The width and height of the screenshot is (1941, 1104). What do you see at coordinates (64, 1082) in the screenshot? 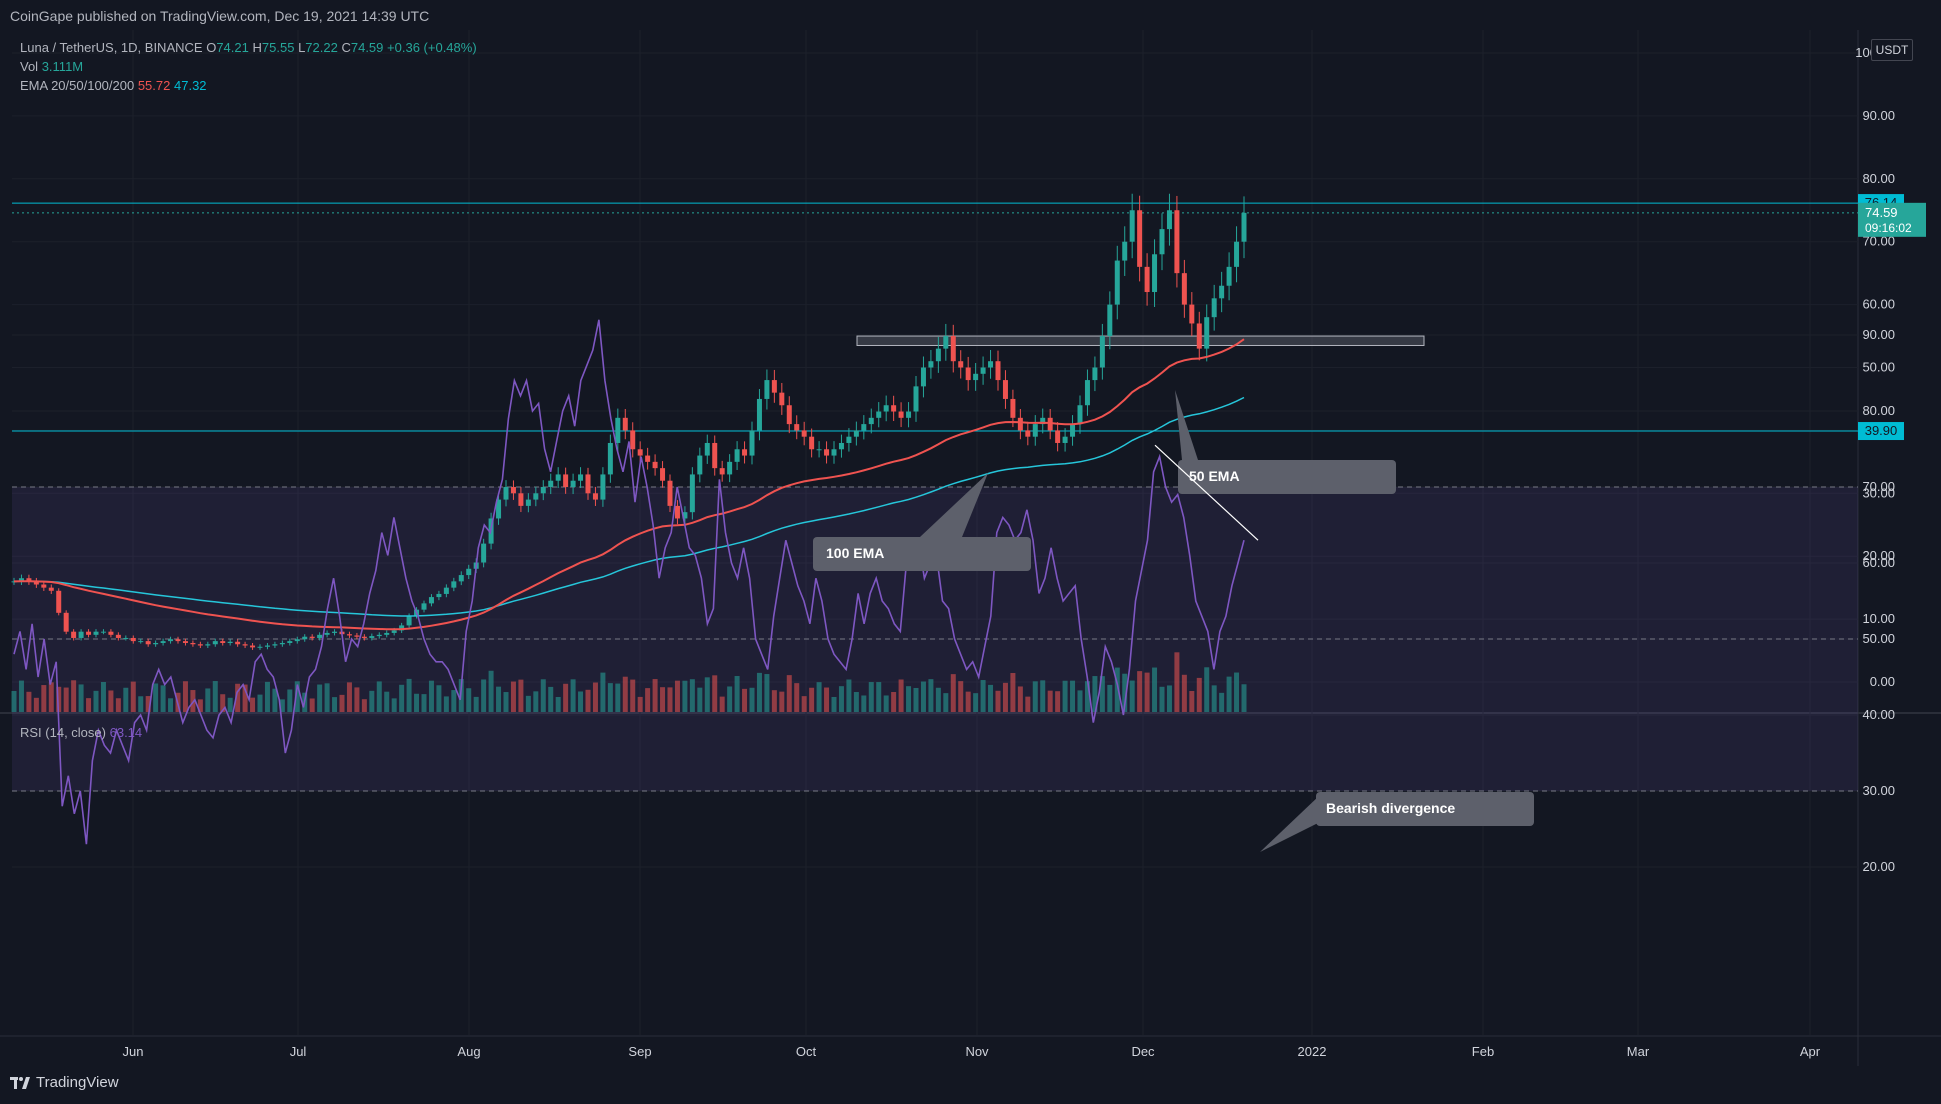
I see `footer-brand: TradingView` at bounding box center [64, 1082].